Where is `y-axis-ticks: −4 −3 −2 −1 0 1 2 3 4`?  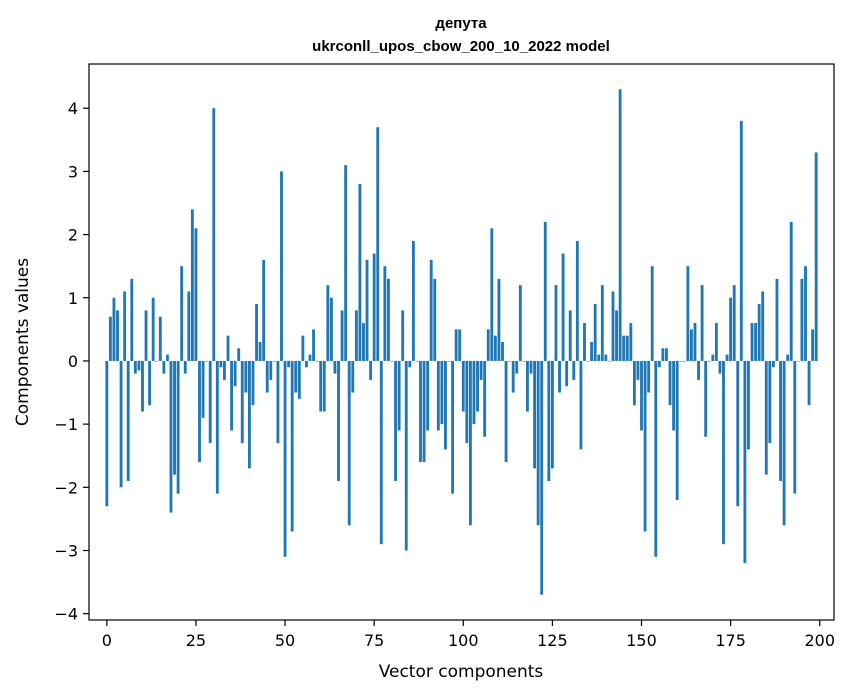 y-axis-ticks: −4 −3 −2 −1 0 1 2 3 4 is located at coordinates (71, 361).